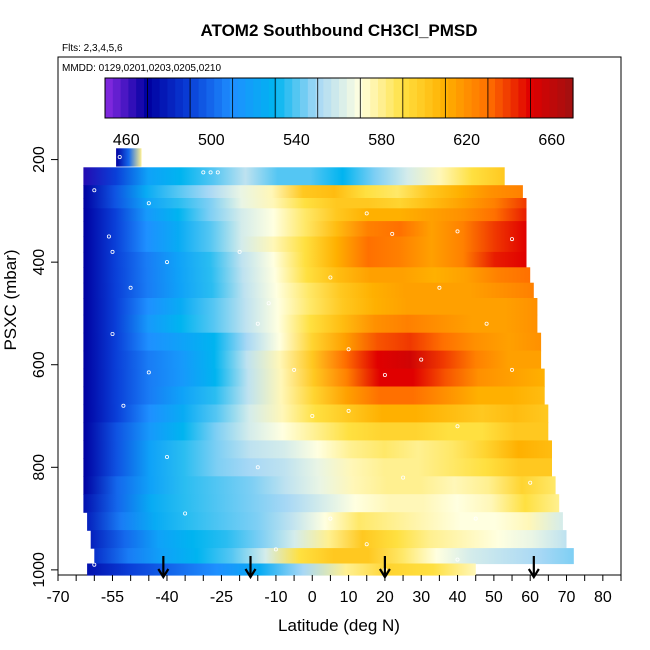 This screenshot has height=650, width=650. I want to click on colorbar-tick-label: 500, so click(211, 140).